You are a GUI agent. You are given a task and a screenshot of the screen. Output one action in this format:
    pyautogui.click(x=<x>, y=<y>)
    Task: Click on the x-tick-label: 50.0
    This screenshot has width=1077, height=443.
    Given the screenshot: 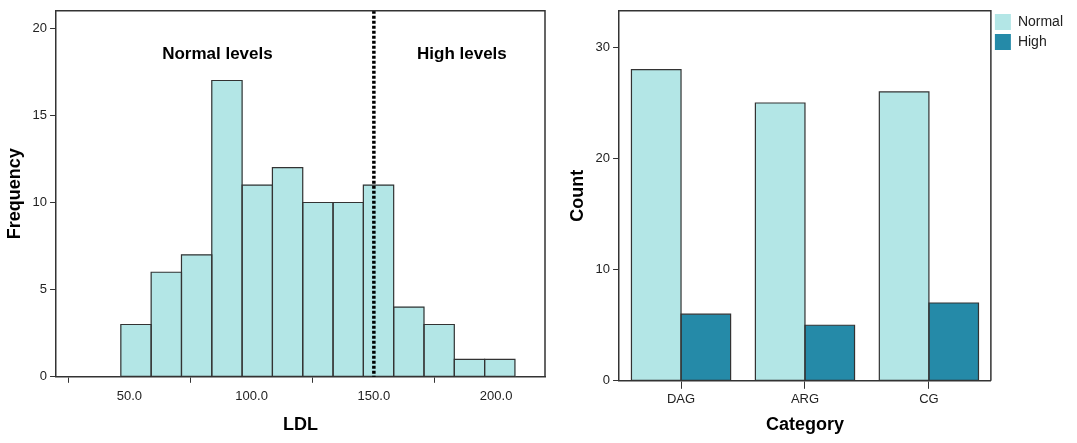 What is the action you would take?
    pyautogui.click(x=129, y=396)
    